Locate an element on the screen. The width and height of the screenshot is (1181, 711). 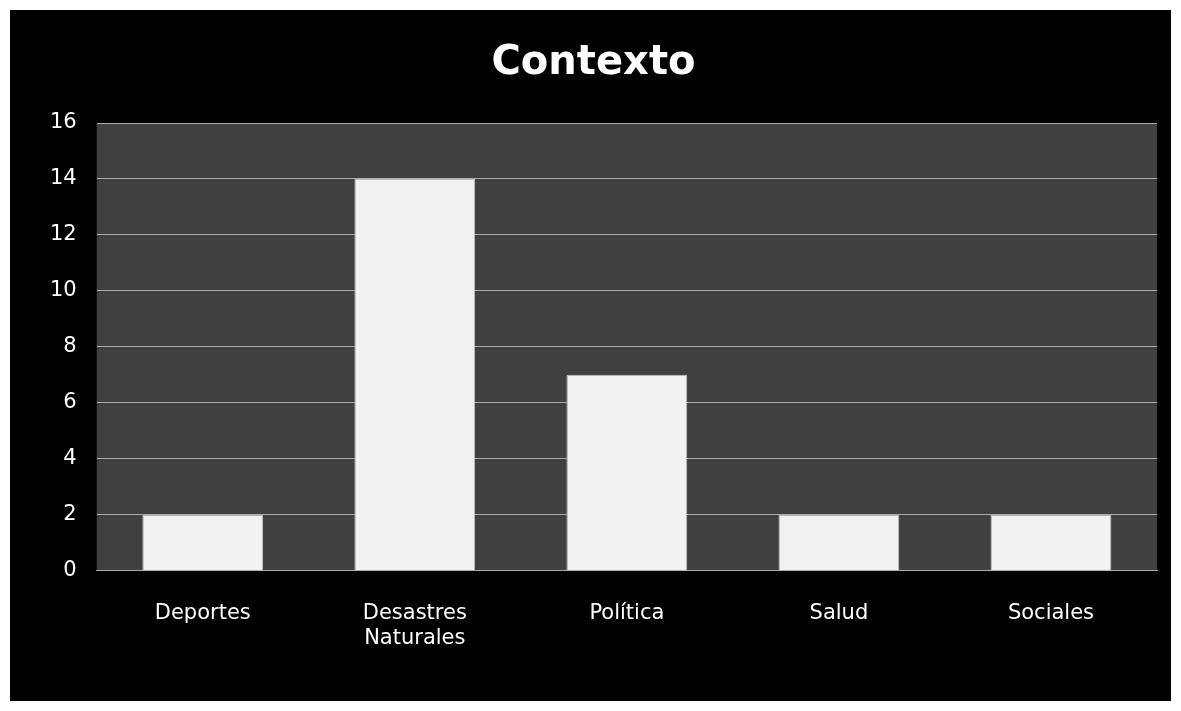
y-tick-label: 6 is located at coordinates (70, 401).